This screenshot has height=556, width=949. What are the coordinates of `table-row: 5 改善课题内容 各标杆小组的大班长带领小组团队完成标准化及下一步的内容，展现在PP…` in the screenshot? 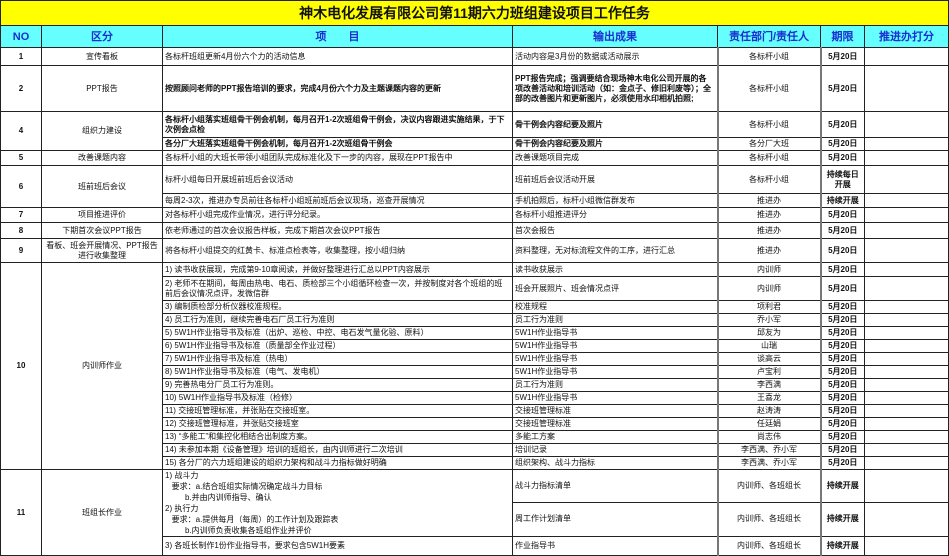 It's located at (474, 158).